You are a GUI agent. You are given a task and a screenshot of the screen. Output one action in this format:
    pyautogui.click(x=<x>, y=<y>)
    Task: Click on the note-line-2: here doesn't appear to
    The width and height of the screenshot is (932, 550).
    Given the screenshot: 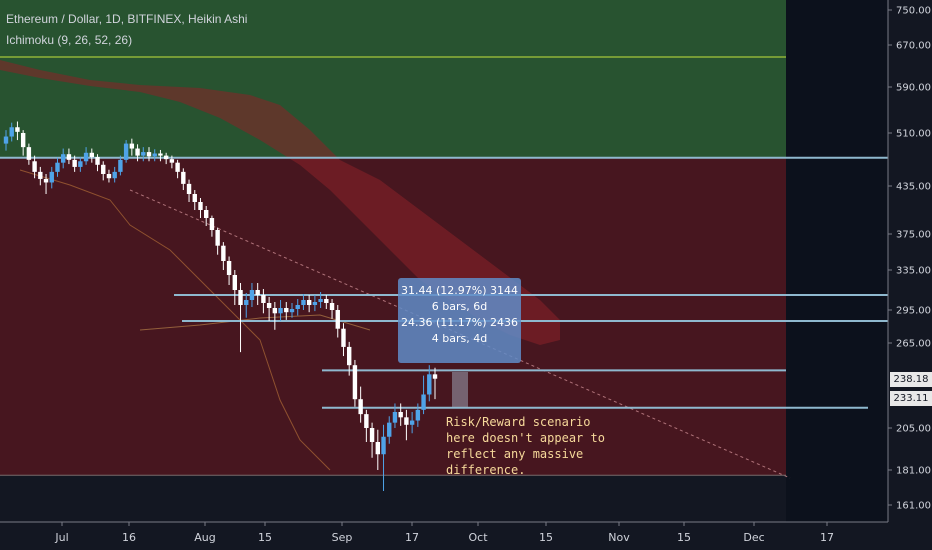 What is the action you would take?
    pyautogui.click(x=525, y=438)
    